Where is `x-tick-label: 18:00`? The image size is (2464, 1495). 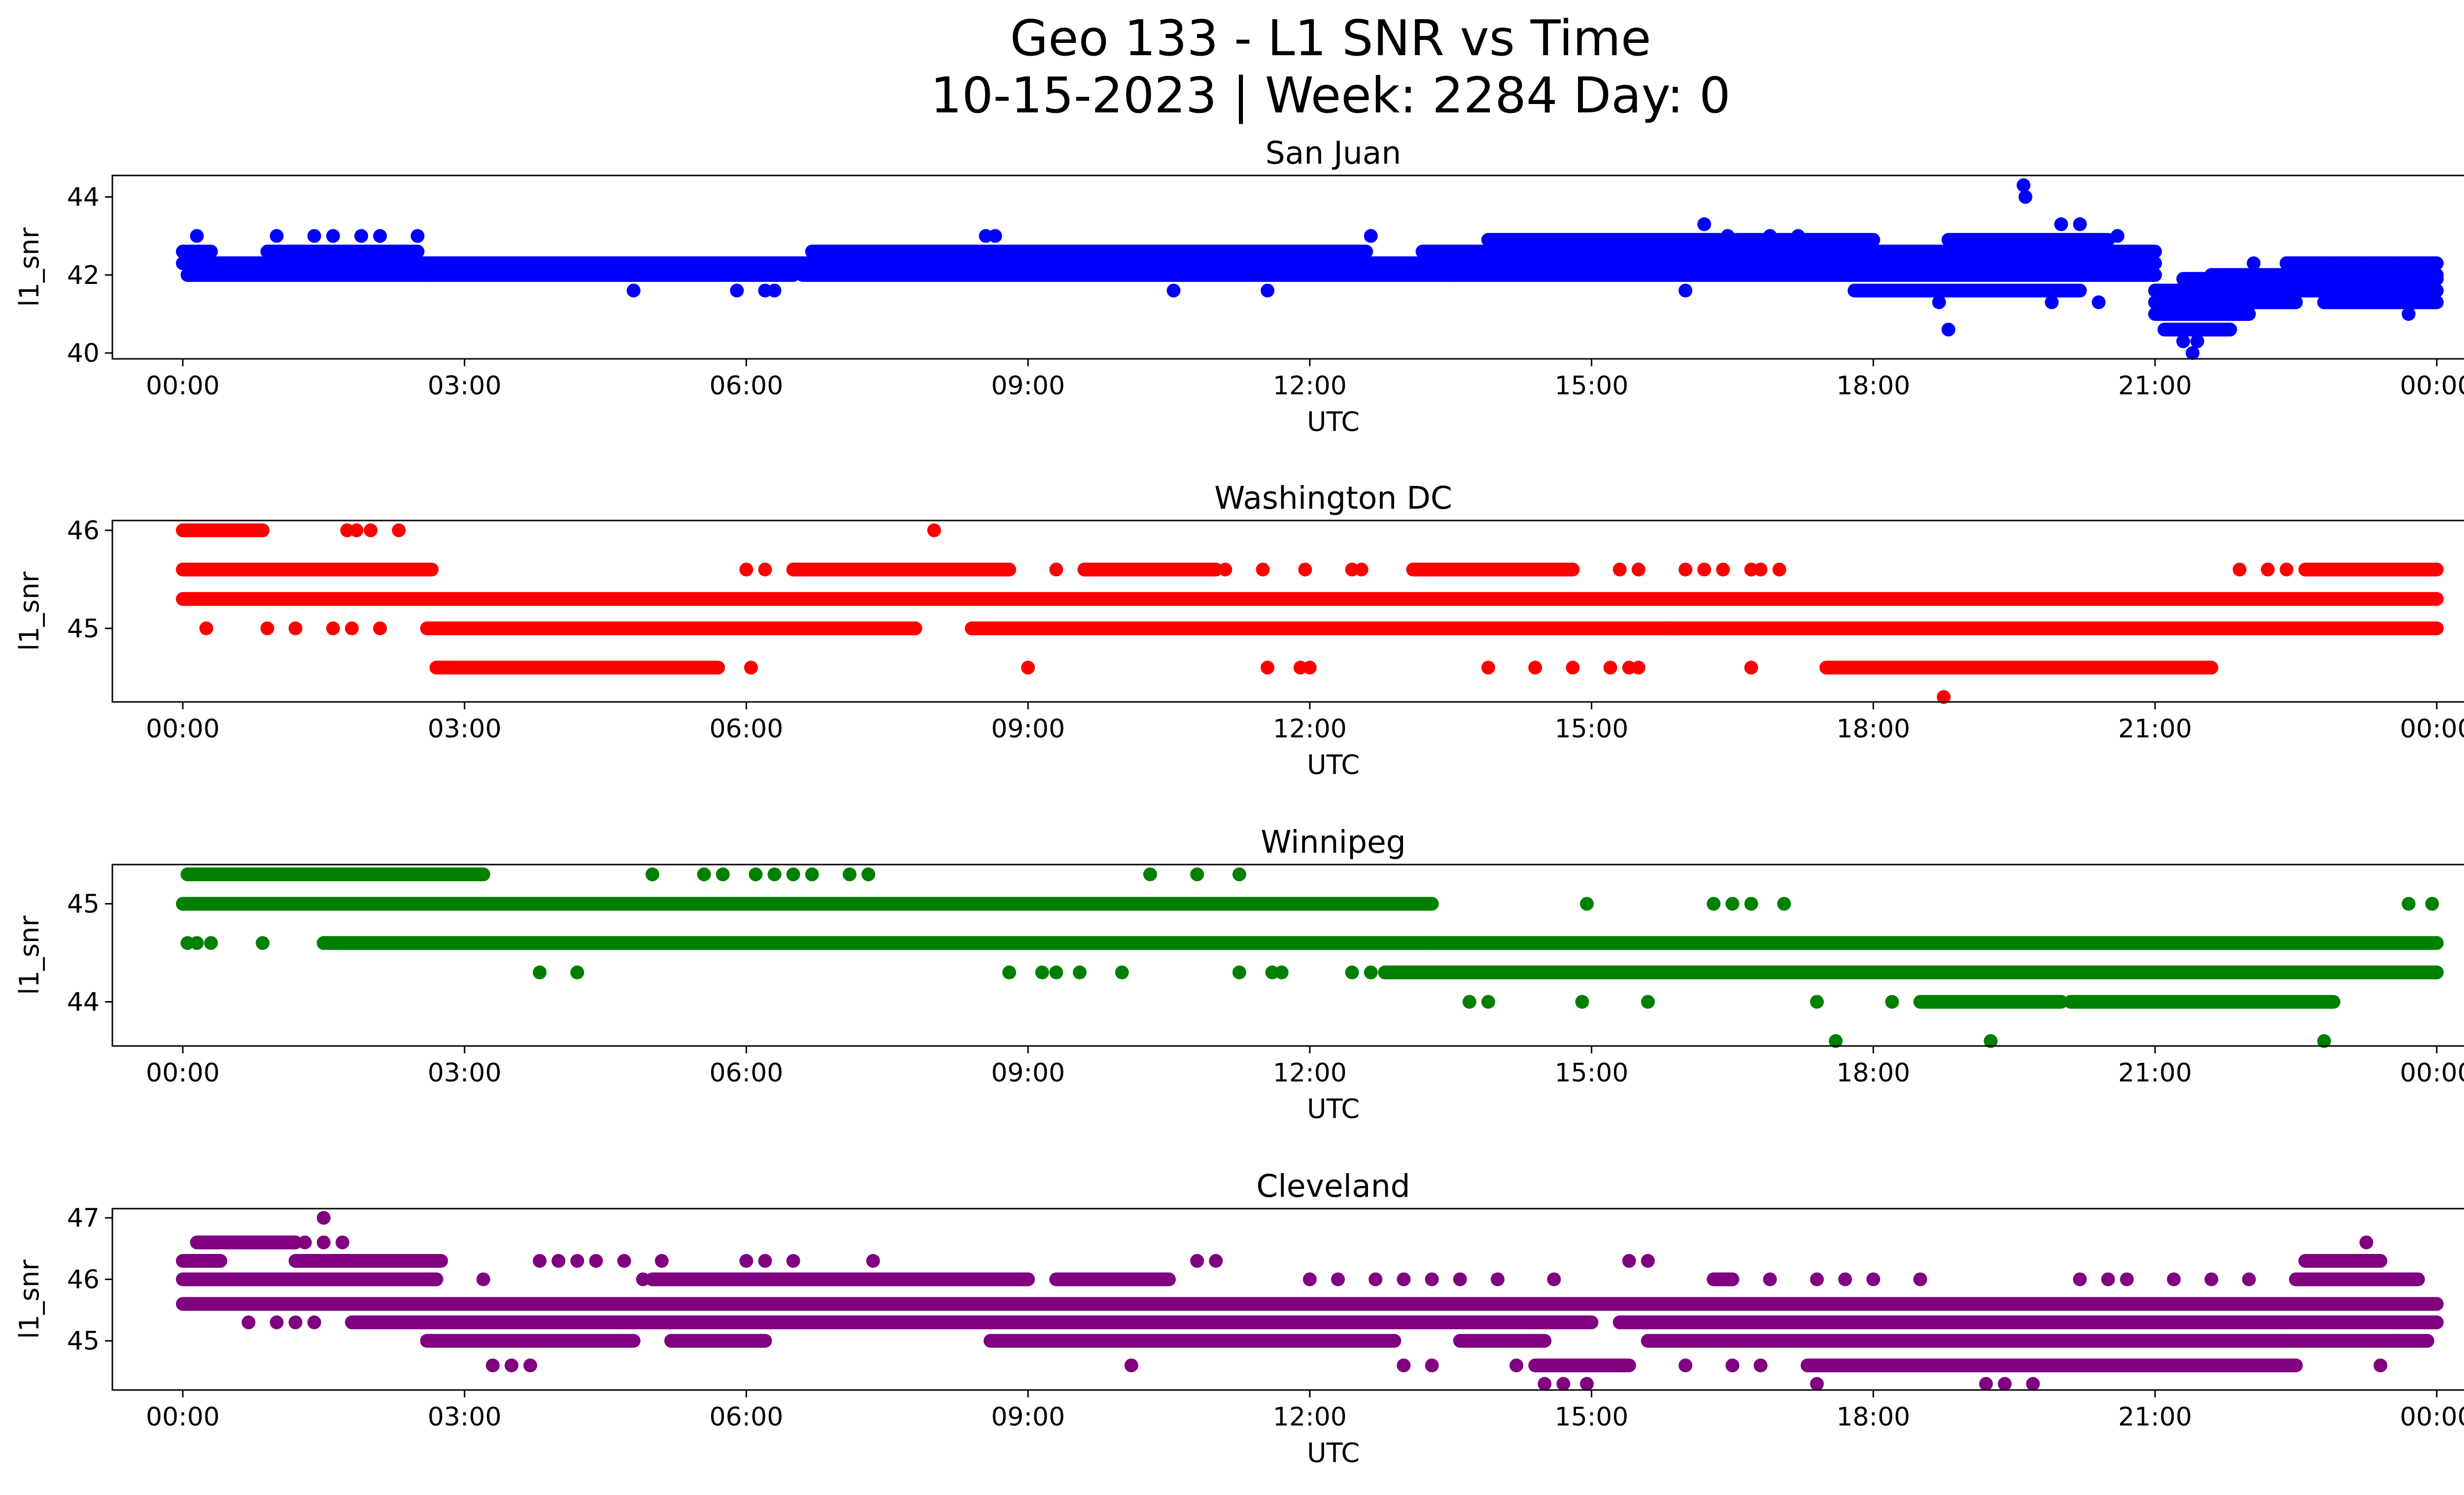
x-tick-label: 18:00 is located at coordinates (1873, 386).